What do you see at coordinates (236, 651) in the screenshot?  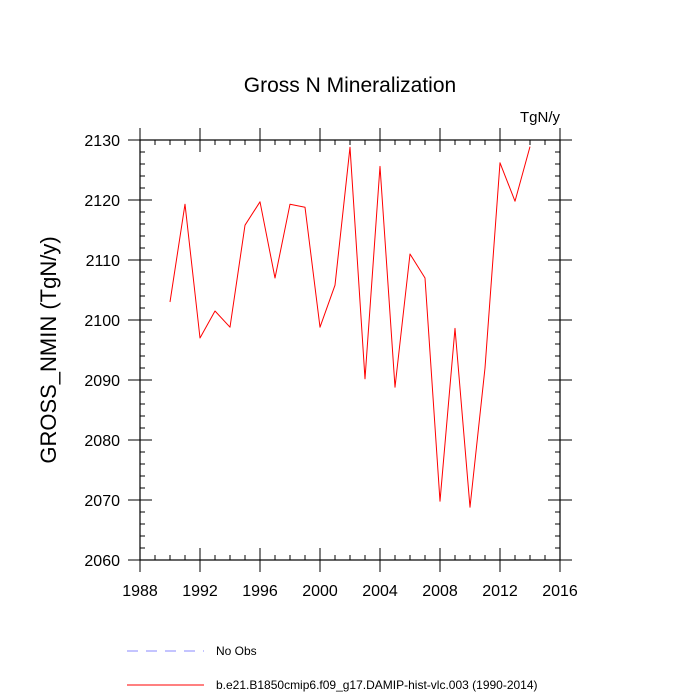 I see `legend-label-no-obs: No Obs` at bounding box center [236, 651].